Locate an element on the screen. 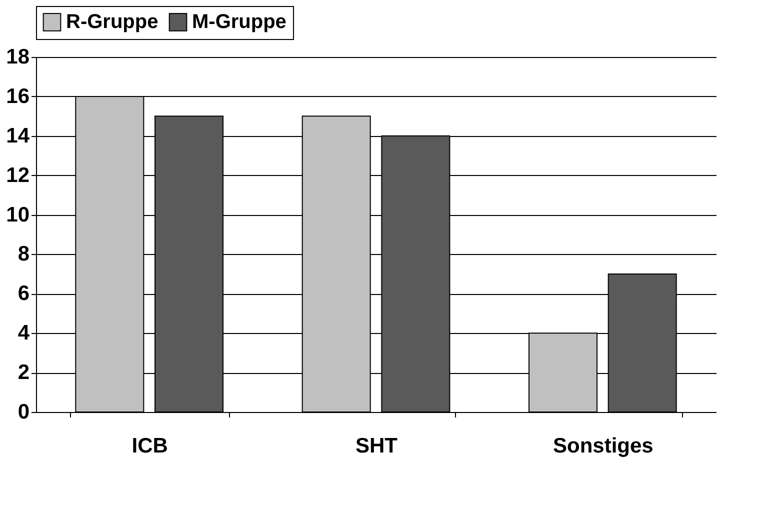  legend-label: R-Gruppe is located at coordinates (112, 22).